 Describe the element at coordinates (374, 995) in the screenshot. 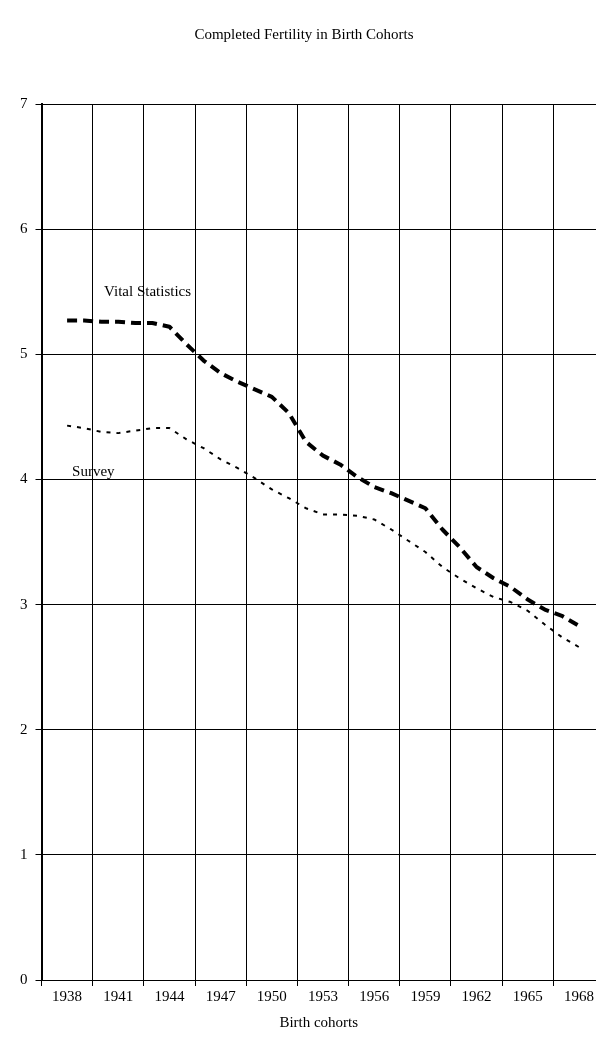

I see `x-tick-label: 1956` at that location.